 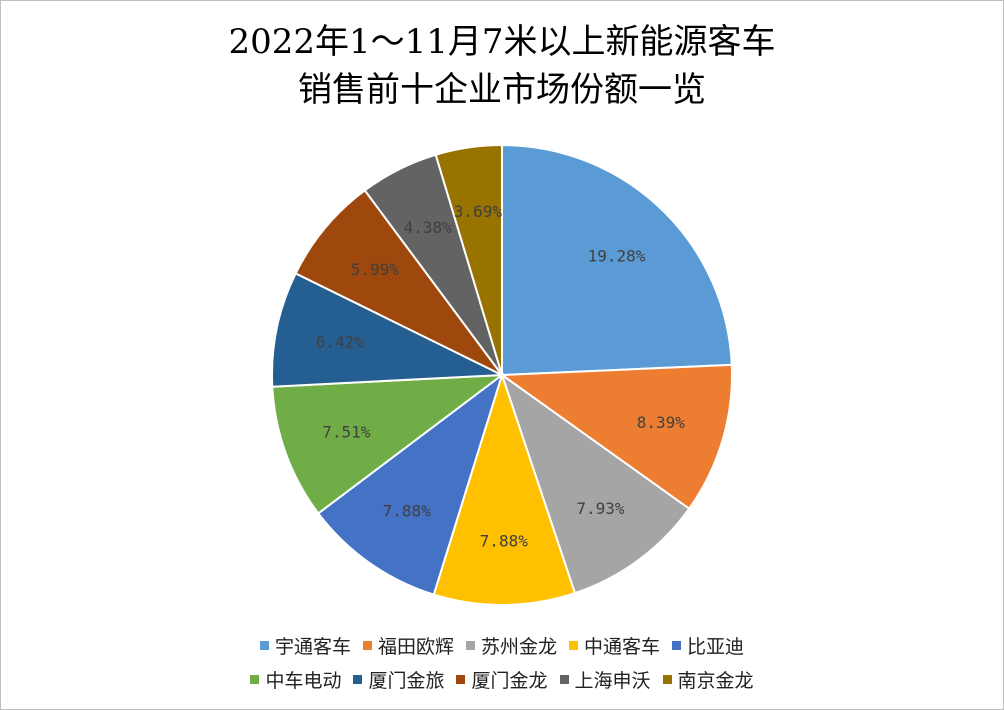 I want to click on legend-label: 福田欧辉, so click(x=415, y=647).